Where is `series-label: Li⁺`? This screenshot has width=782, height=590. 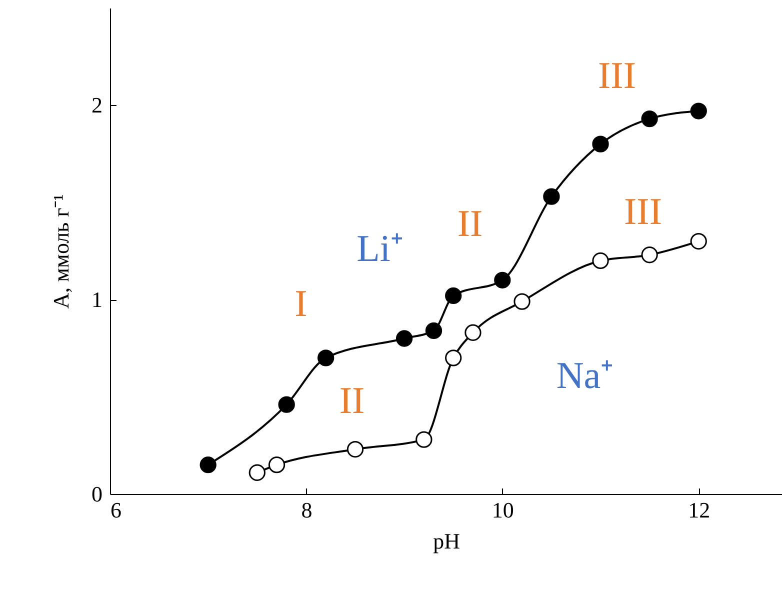
series-label: Li⁺ is located at coordinates (380, 249).